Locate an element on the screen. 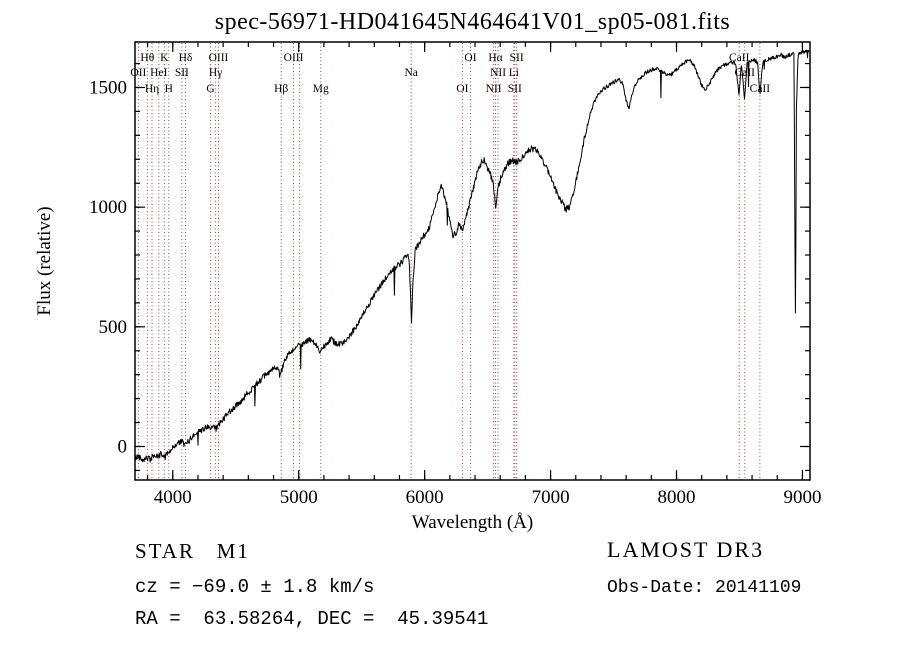 Image resolution: width=900 pixels, height=649 pixels. svg-text: Hθ is located at coordinates (147, 58).